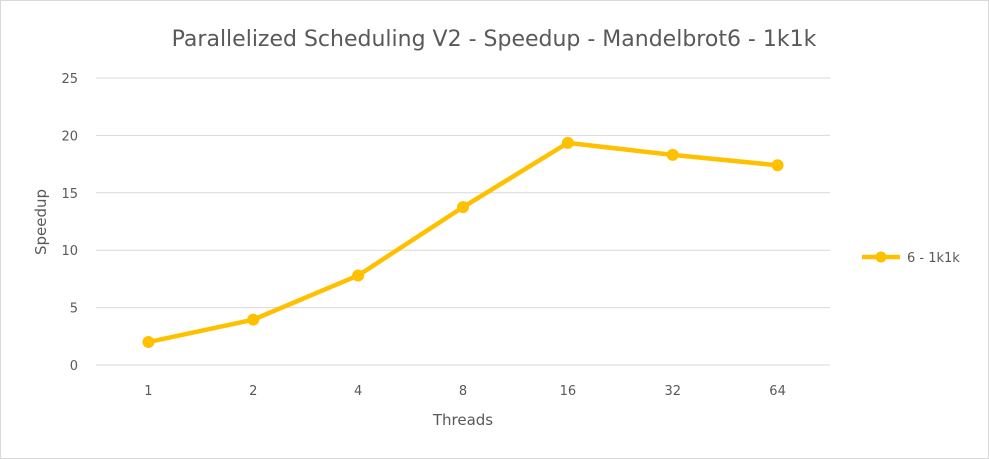 This screenshot has height=459, width=989. What do you see at coordinates (568, 391) in the screenshot?
I see `x-tick-label: 16` at bounding box center [568, 391].